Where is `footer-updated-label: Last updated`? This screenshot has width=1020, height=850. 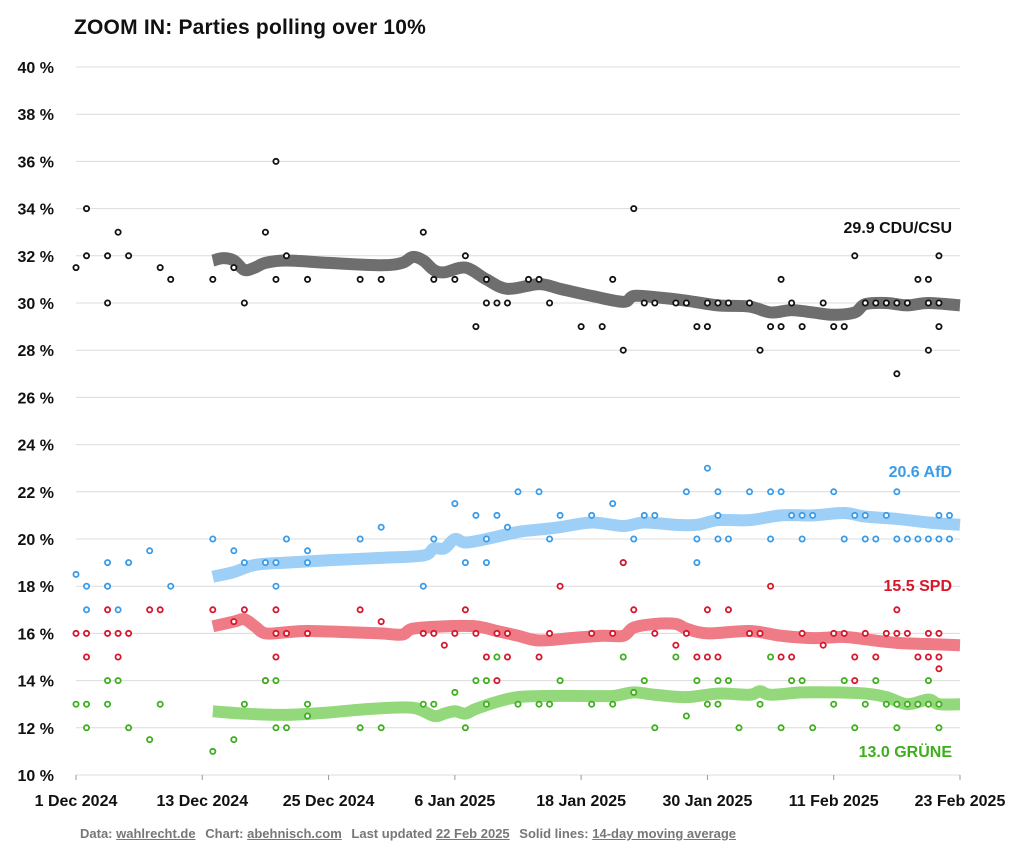
footer-updated-label: Last updated is located at coordinates (392, 833).